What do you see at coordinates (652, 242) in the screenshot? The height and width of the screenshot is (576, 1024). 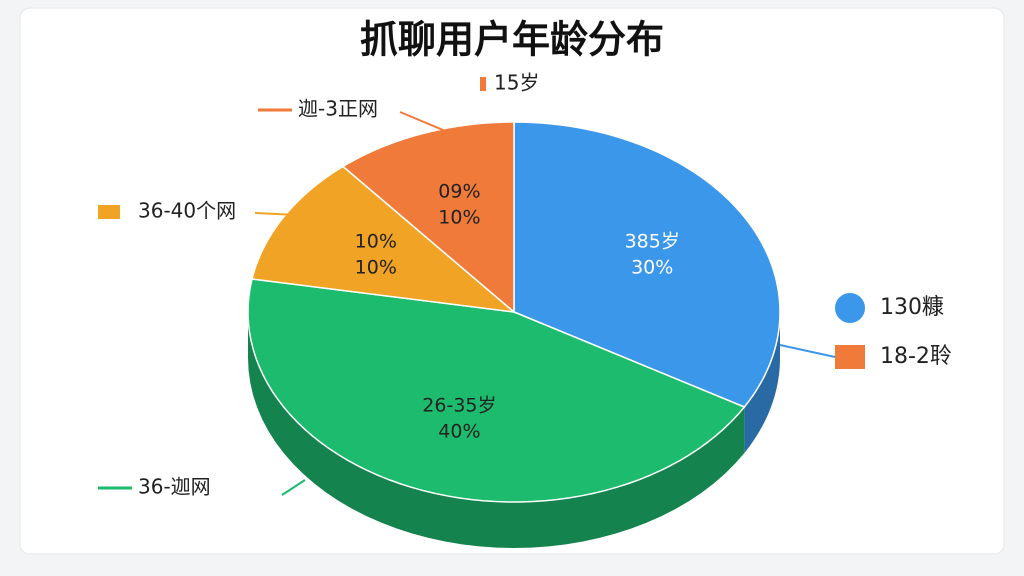 I see `slice-label: 385岁` at bounding box center [652, 242].